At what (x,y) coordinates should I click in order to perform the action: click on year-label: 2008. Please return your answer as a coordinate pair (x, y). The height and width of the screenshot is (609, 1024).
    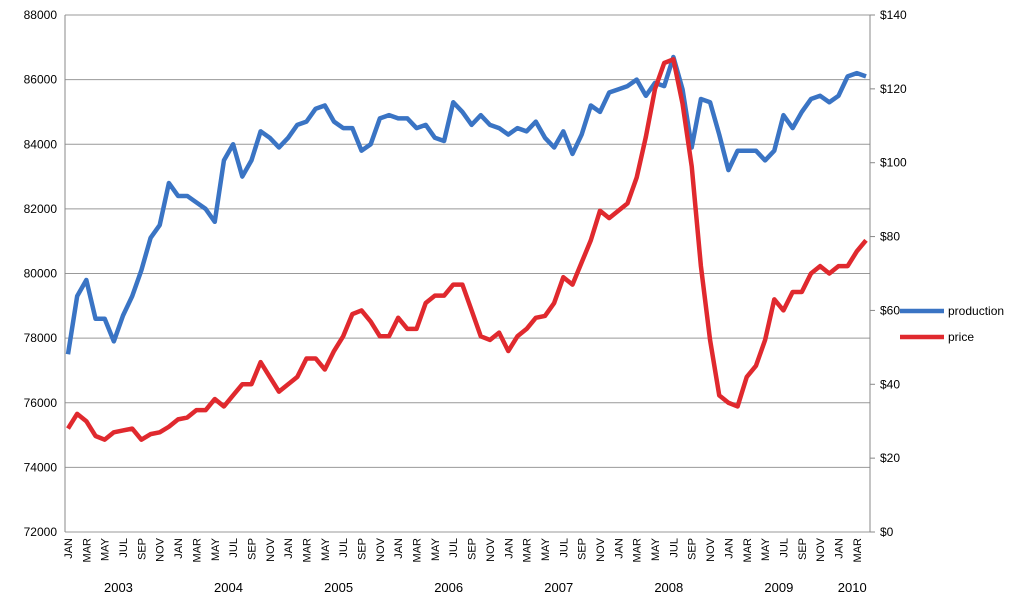
    Looking at the image, I should click on (668, 587).